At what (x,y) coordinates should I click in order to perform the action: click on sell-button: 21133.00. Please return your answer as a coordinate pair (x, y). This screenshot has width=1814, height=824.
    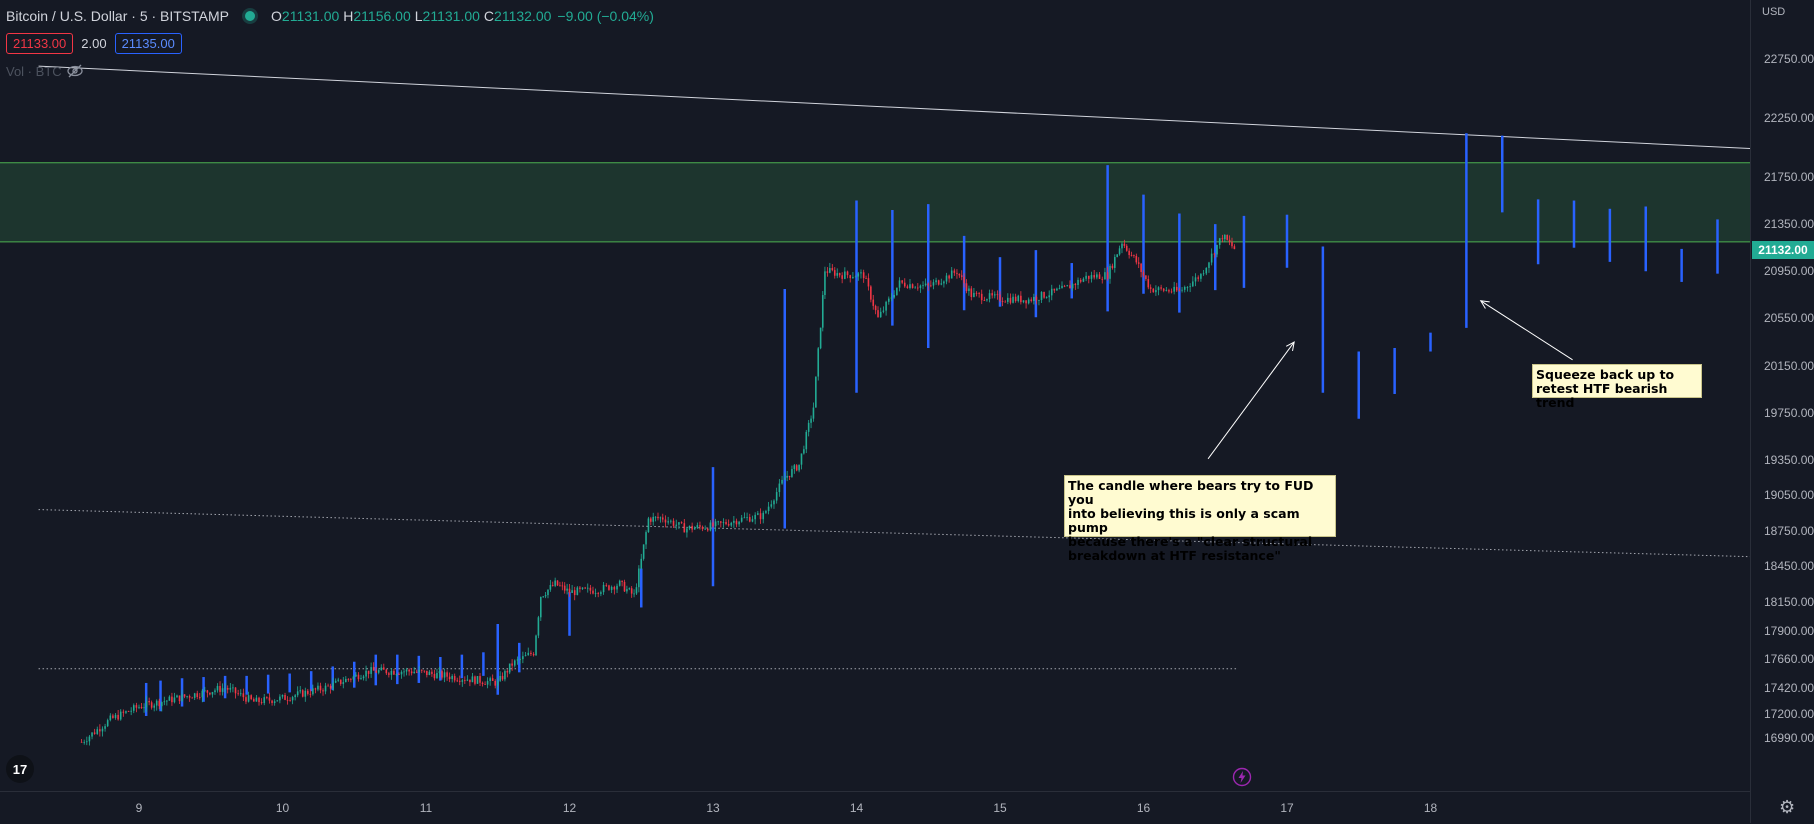
    Looking at the image, I should click on (40, 43).